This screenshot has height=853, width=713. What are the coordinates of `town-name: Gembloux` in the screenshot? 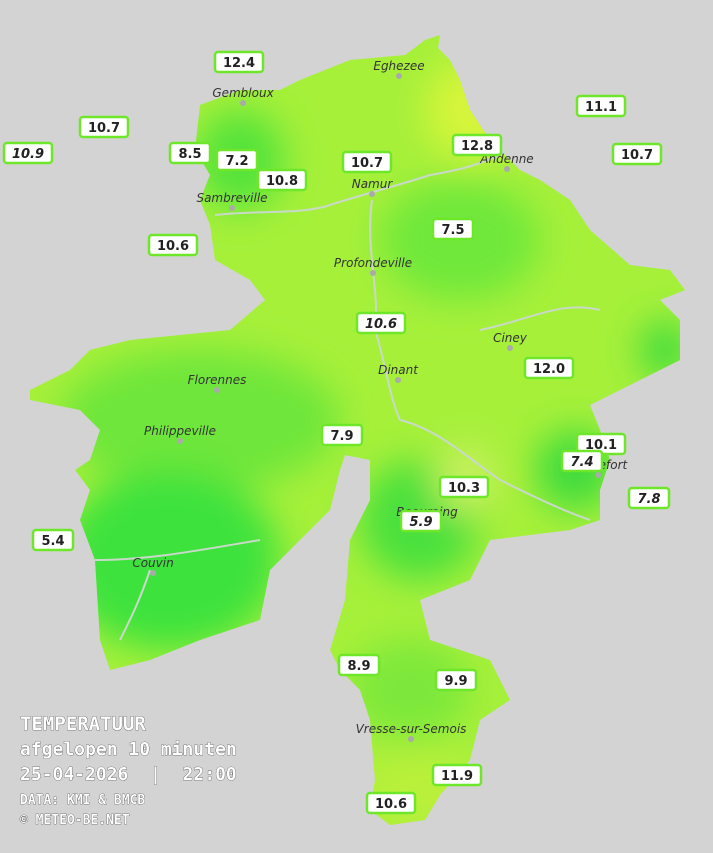 It's located at (243, 93).